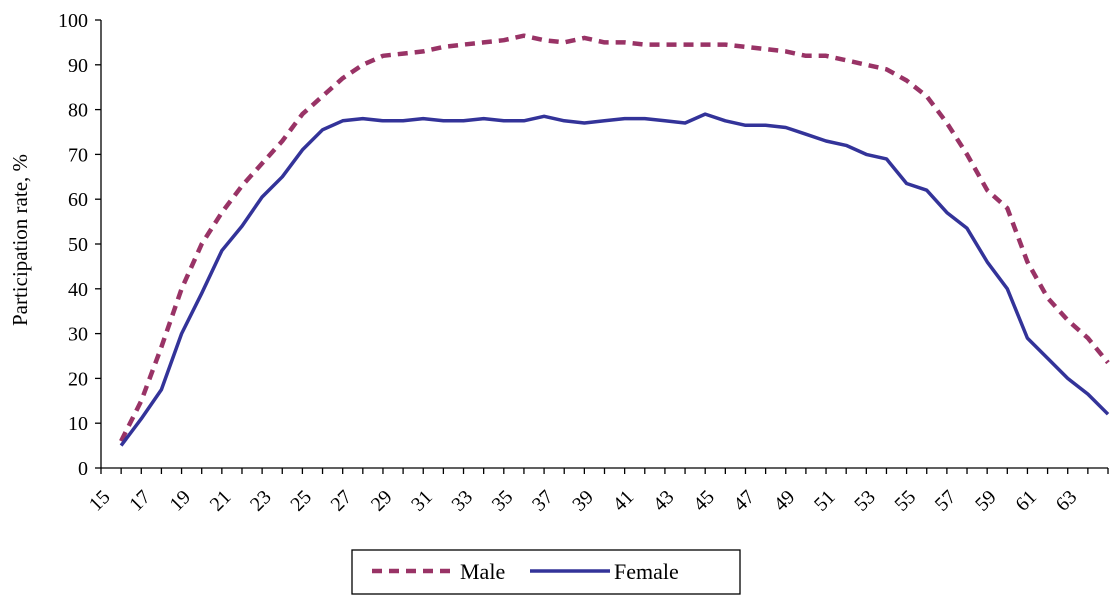 The image size is (1119, 597). Describe the element at coordinates (543, 501) in the screenshot. I see `x-tick-label: 37` at that location.